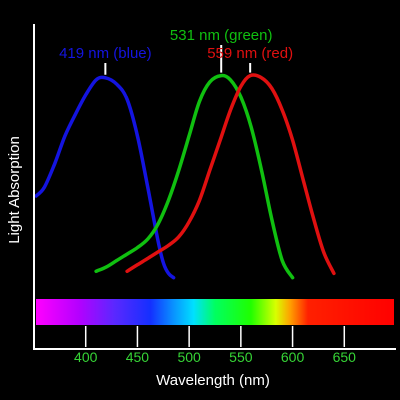 Image resolution: width=400 pixels, height=400 pixels. Describe the element at coordinates (345, 357) in the screenshot. I see `x-tick-label-650: 650` at that location.